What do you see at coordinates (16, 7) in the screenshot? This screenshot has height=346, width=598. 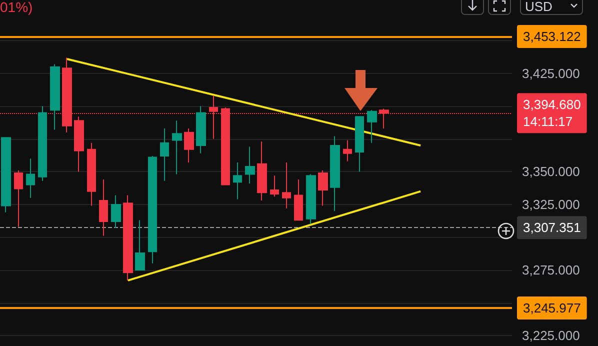 I see `annotation: 01%)` at bounding box center [16, 7].